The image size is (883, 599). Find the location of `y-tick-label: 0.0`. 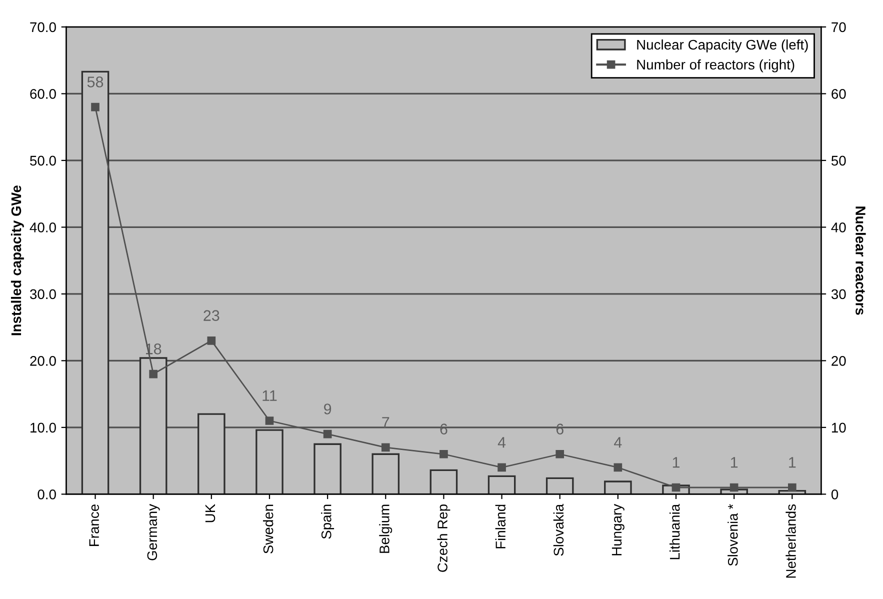

y-tick-label: 0.0 is located at coordinates (47, 495).